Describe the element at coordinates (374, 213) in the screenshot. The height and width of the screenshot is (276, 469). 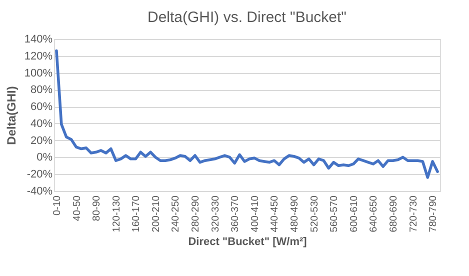
I see `x-tick-label: 640-650` at that location.